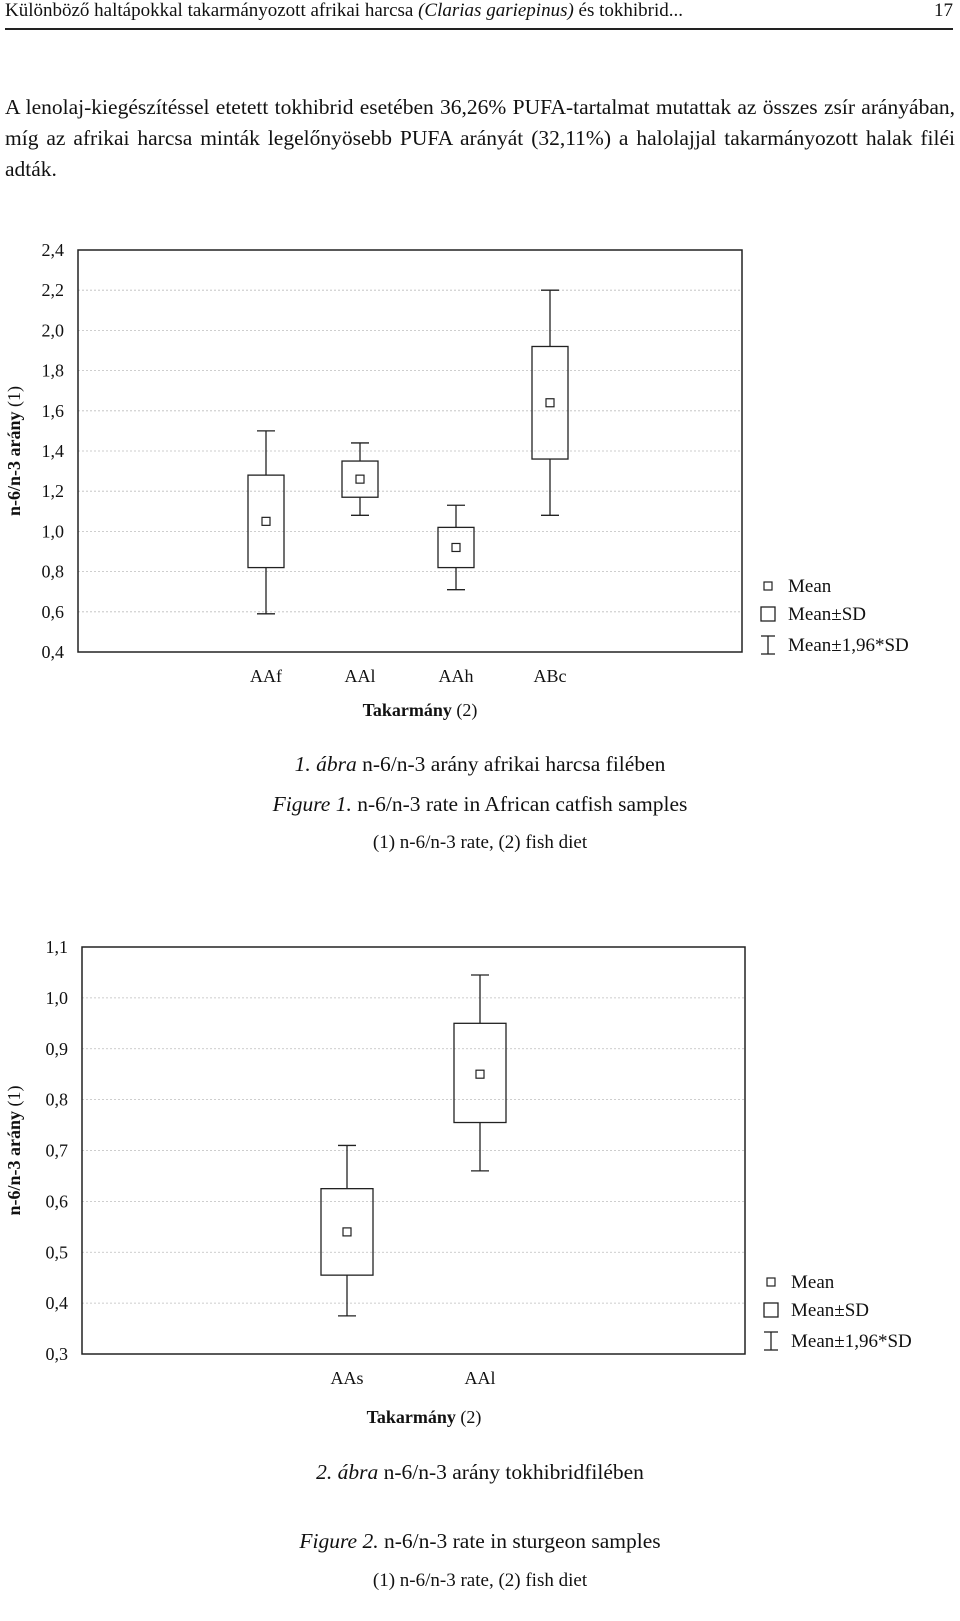 Image resolution: width=960 pixels, height=1621 pixels. I want to click on x-tick-label: AAh, so click(456, 676).